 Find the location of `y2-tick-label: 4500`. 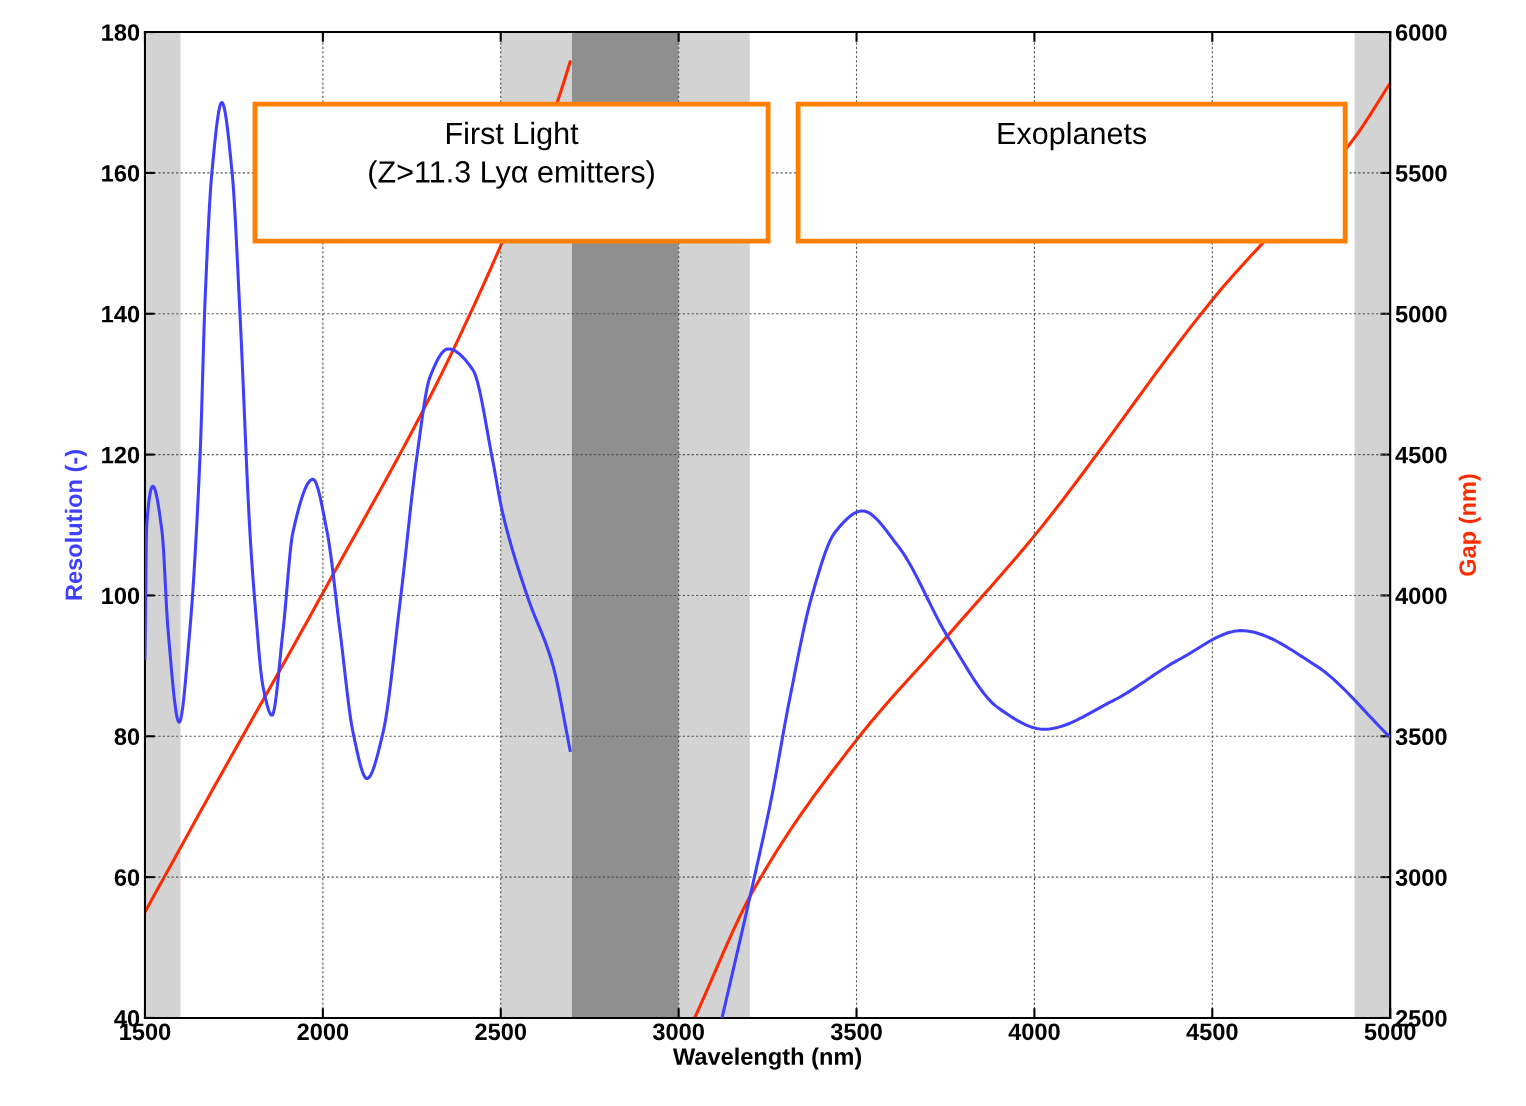

y2-tick-label: 4500 is located at coordinates (1421, 455).